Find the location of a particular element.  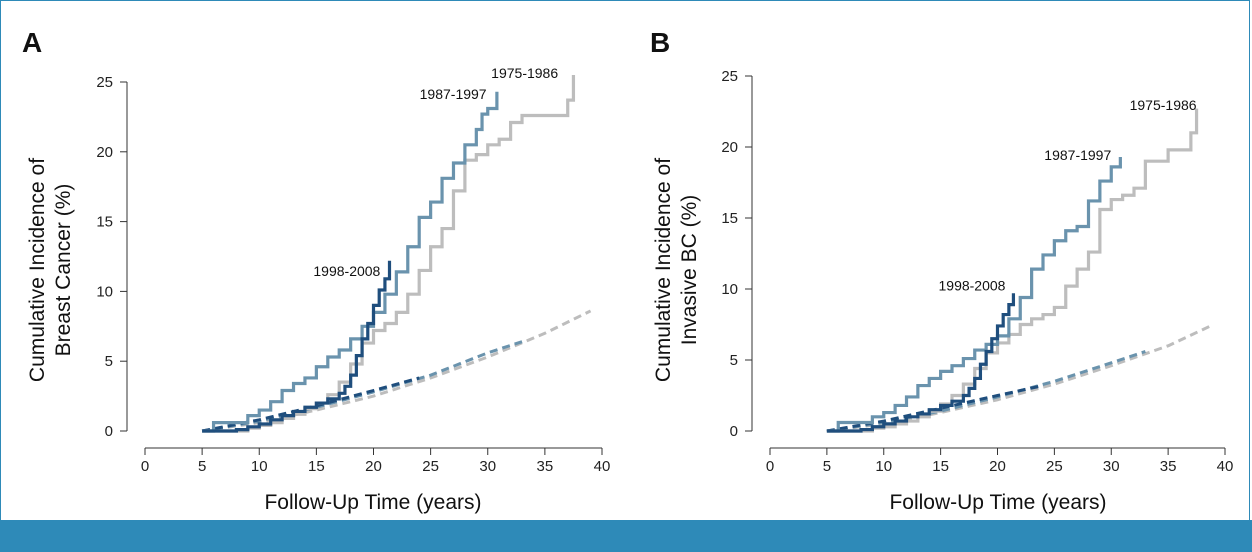

panel-b-x-tick-label: 25 is located at coordinates (1054, 466).